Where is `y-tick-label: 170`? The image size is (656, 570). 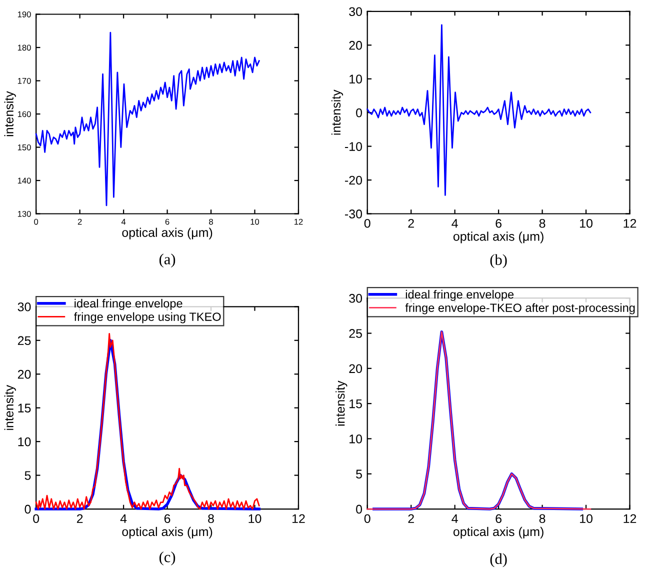 y-tick-label: 170 is located at coordinates (24, 81).